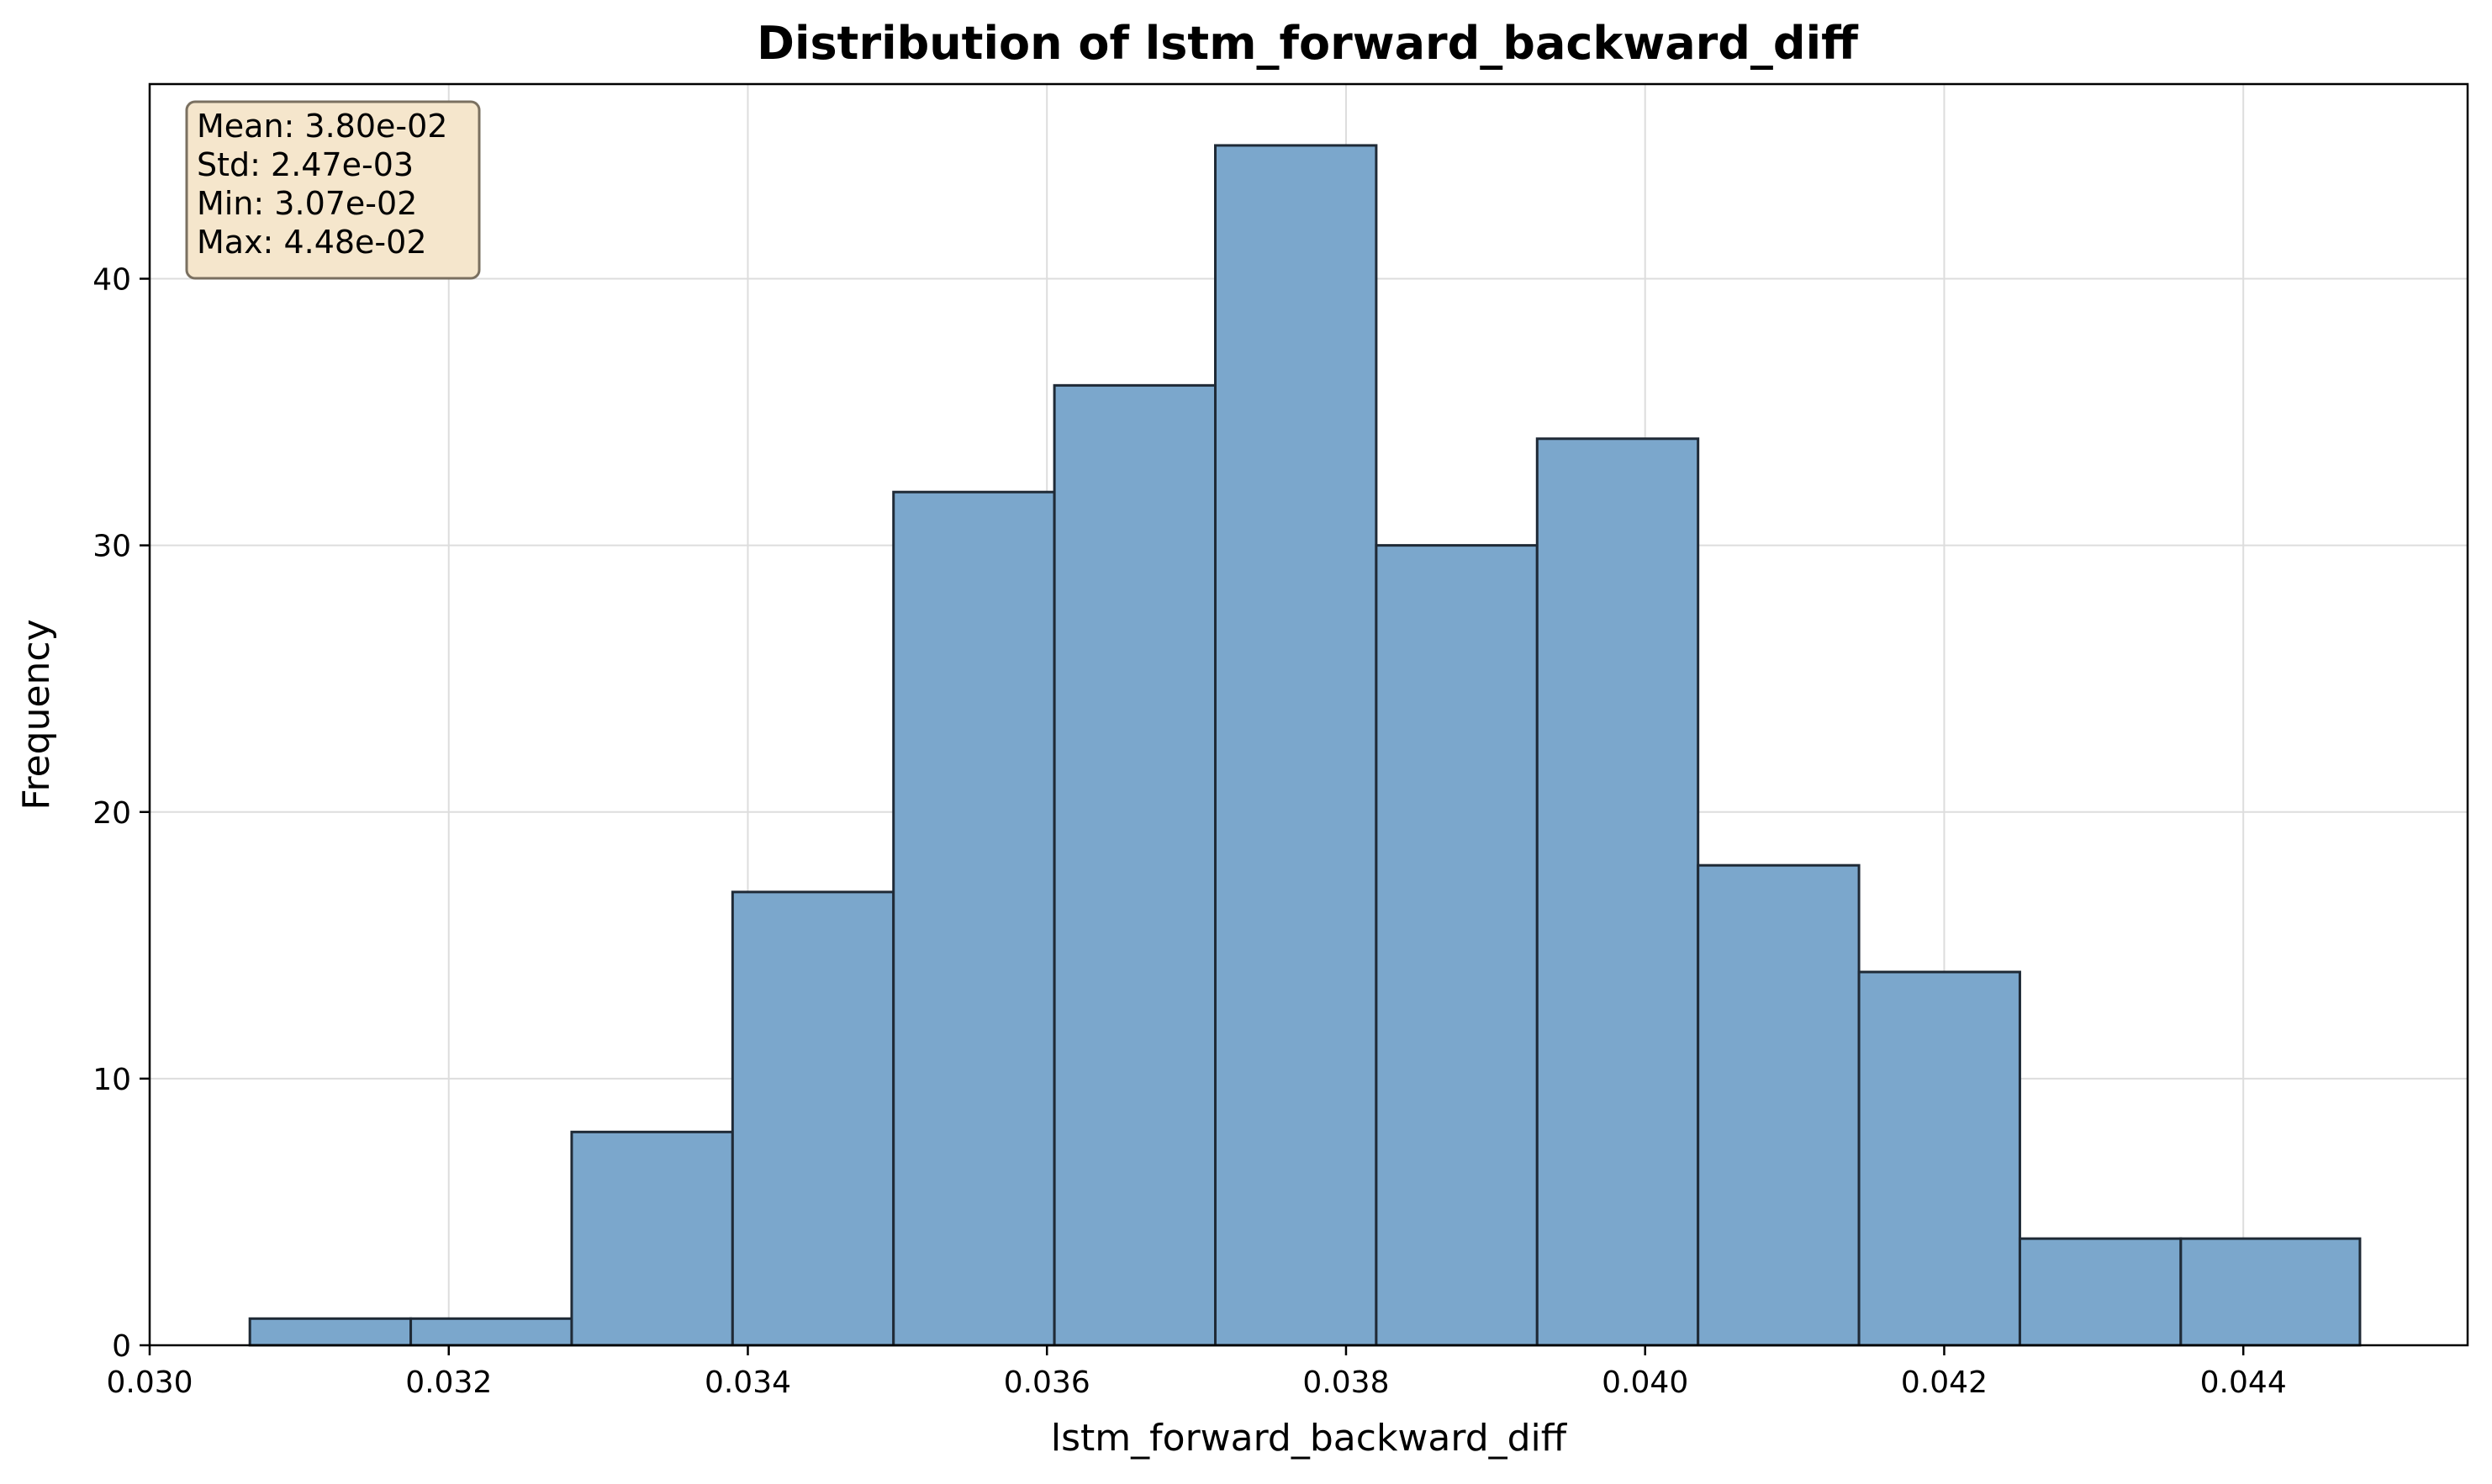  What do you see at coordinates (1945, 1382) in the screenshot?
I see `x-tick-label: 0.042` at bounding box center [1945, 1382].